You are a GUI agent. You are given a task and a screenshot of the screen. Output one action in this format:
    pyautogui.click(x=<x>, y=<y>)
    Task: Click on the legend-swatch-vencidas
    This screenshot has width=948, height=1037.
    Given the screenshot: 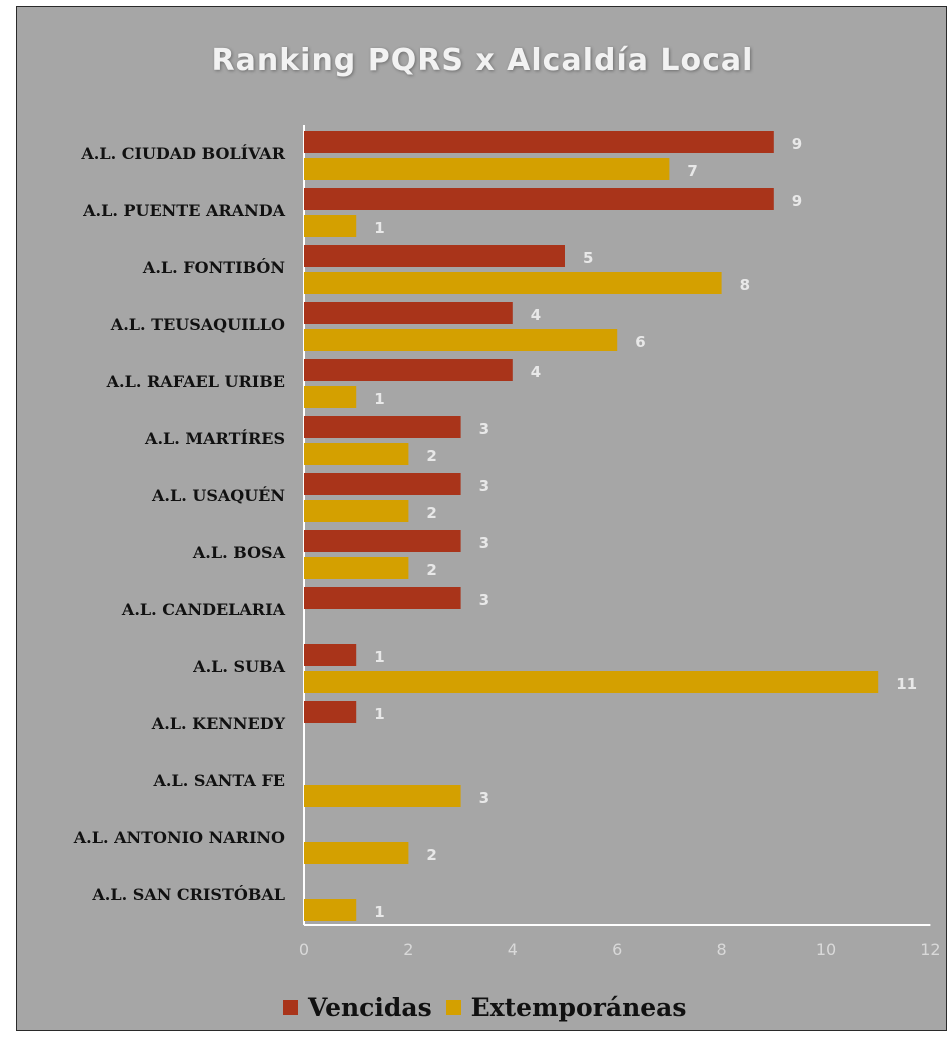 What is the action you would take?
    pyautogui.click(x=290, y=1007)
    